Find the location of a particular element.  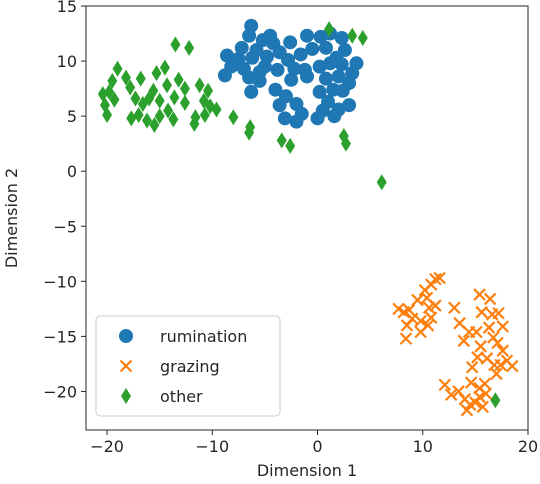

y-tick-label: 5 is located at coordinates (72, 116).